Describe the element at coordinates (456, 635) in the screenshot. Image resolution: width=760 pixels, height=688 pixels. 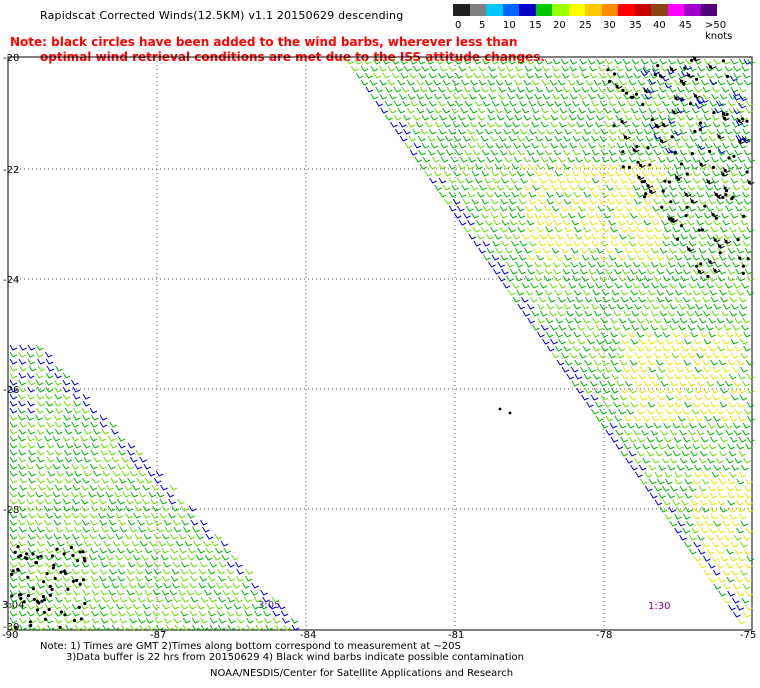
I see `longitude-tick-label: -81` at that location.